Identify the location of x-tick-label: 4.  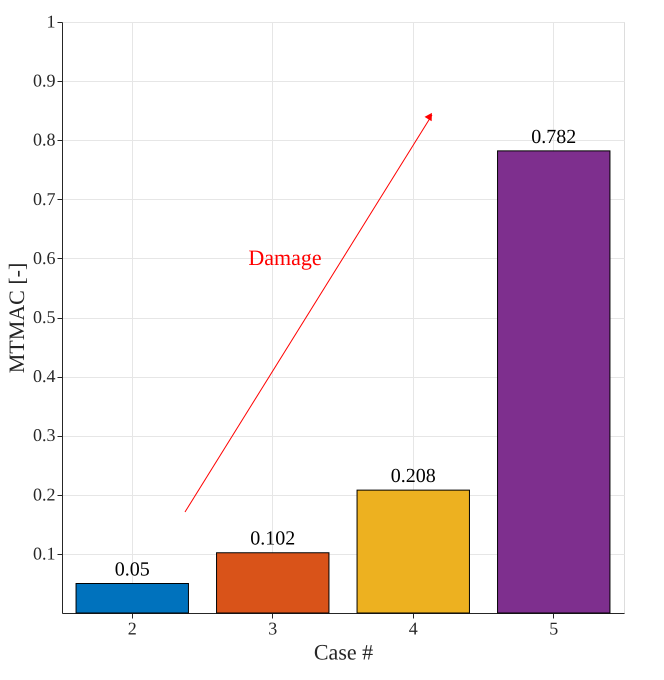
(413, 628).